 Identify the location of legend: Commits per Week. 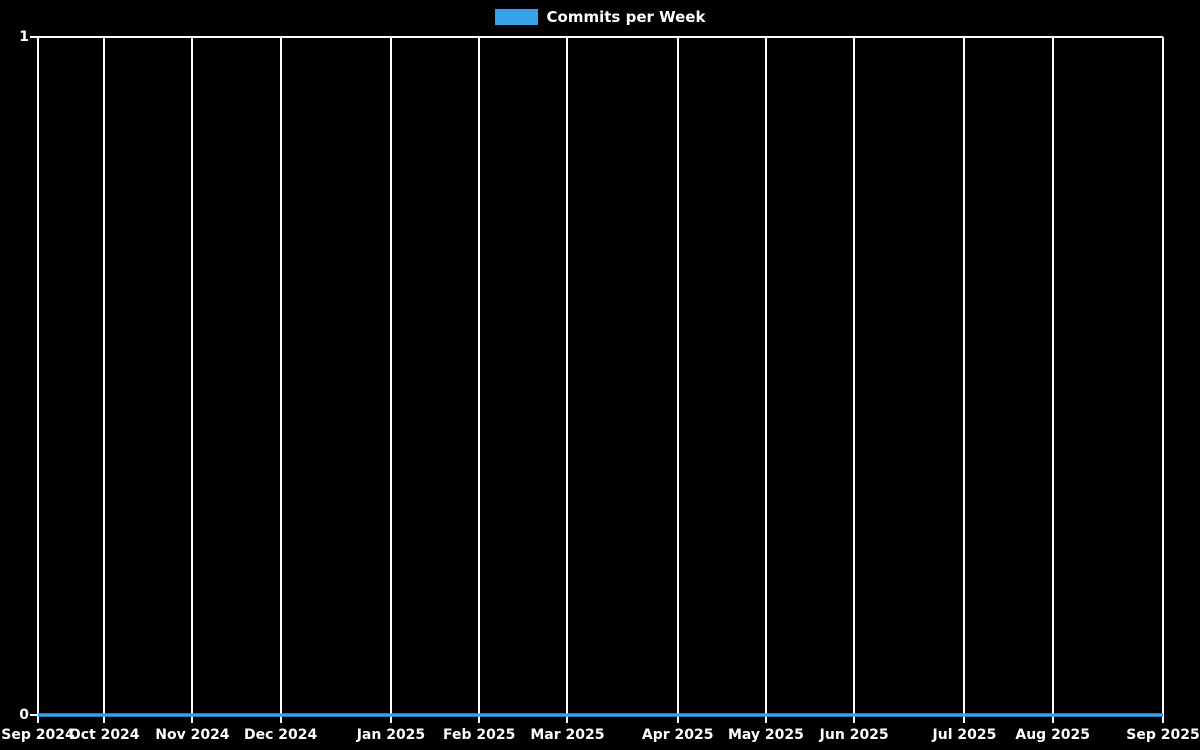
(600, 17).